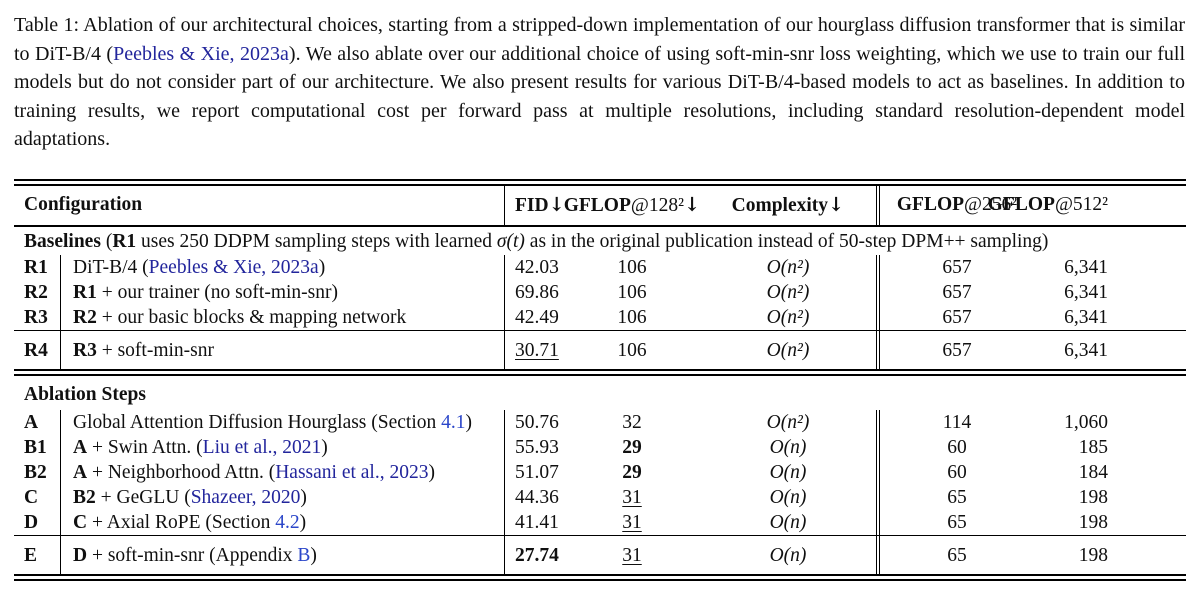 The image size is (1200, 592). I want to click on citation-link: Liu et al., 2021, so click(262, 447).